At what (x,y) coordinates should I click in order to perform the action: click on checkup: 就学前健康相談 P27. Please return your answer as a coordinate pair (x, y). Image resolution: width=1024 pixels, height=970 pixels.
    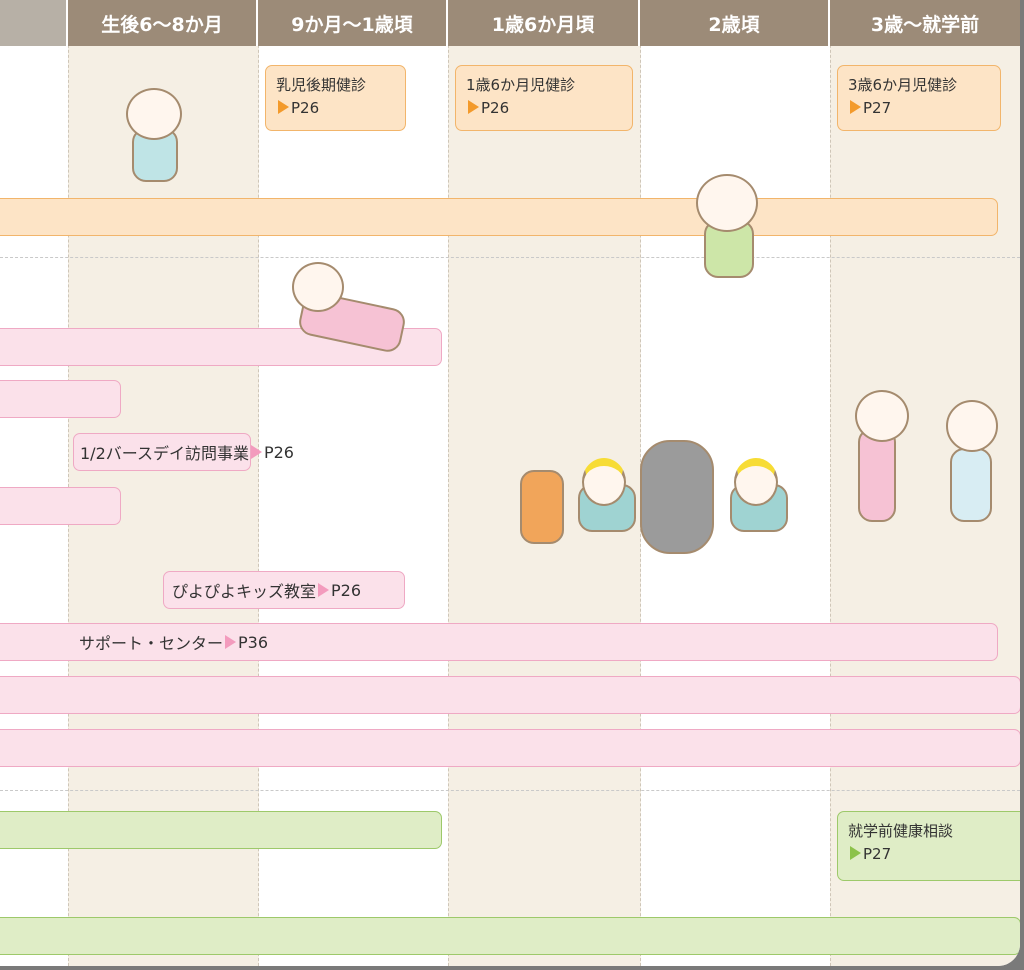
    Looking at the image, I should click on (928, 846).